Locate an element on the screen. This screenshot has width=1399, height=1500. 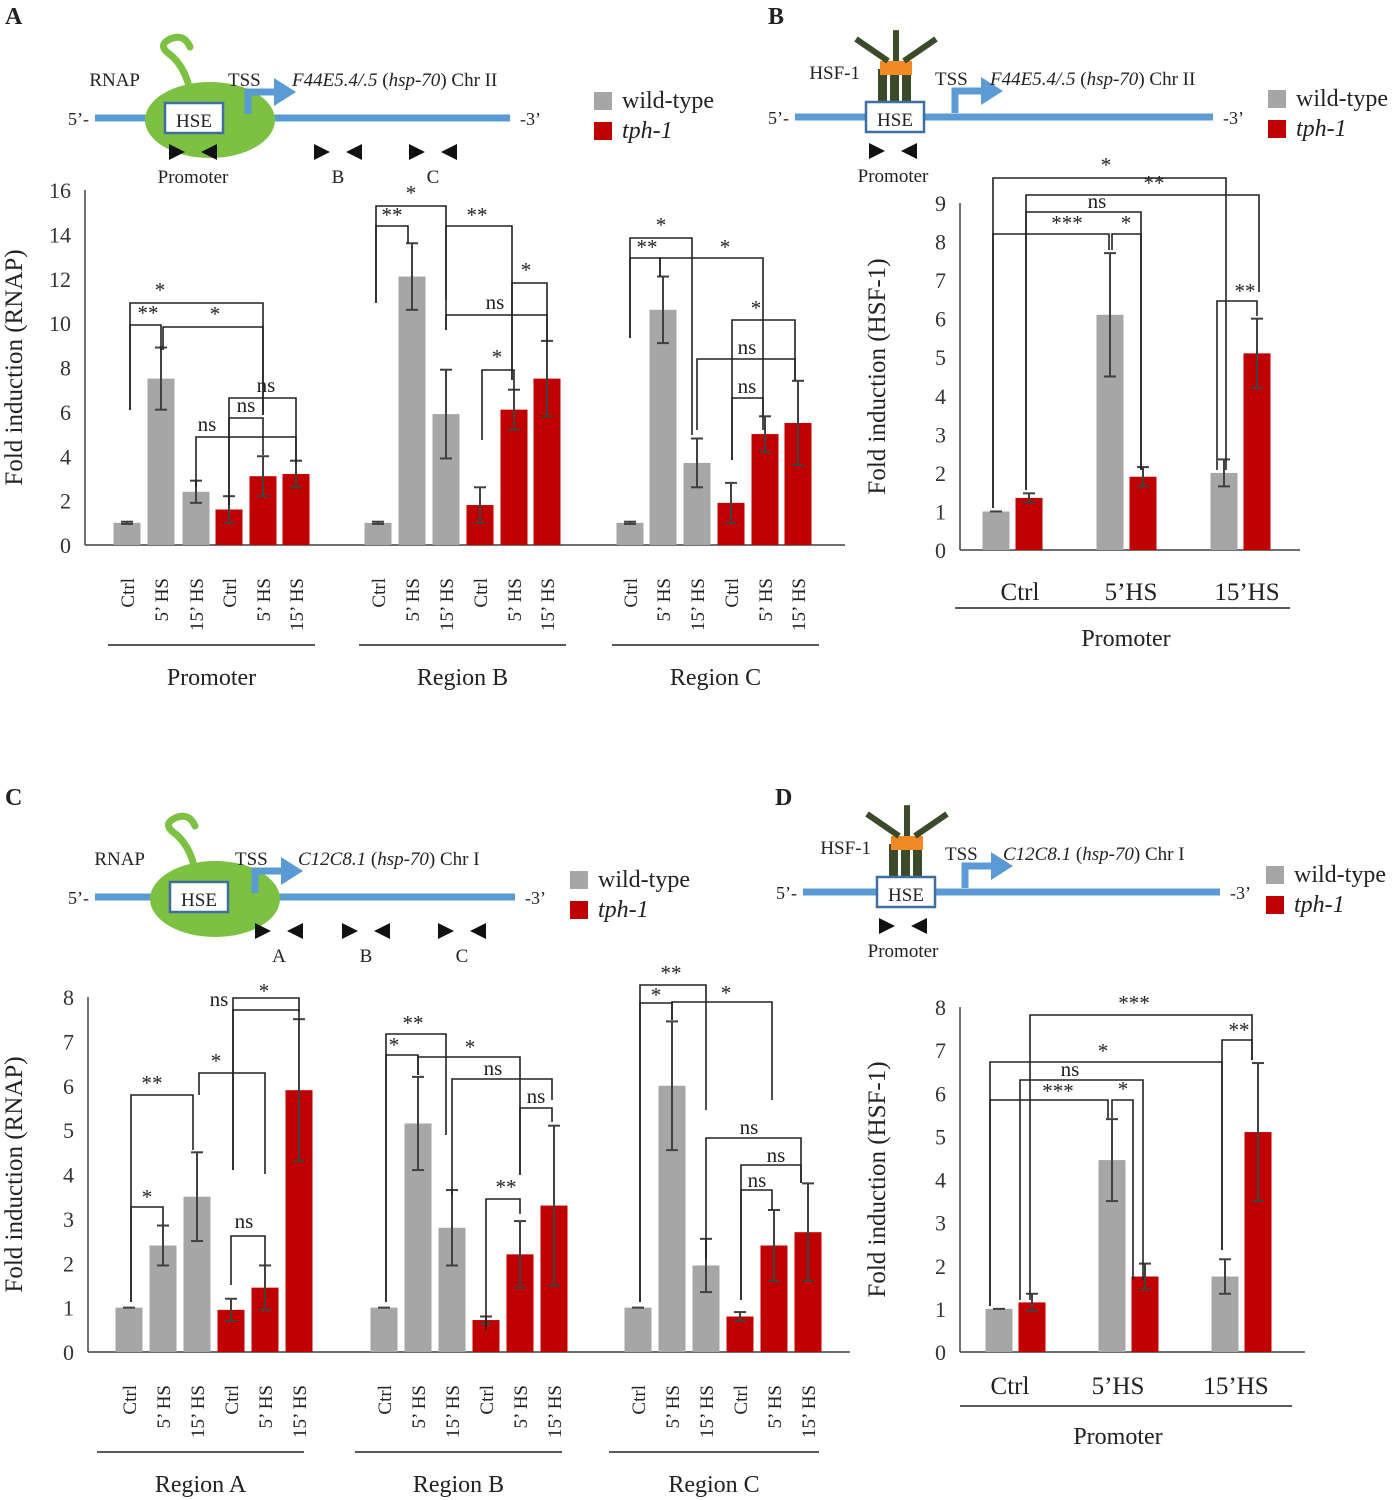
y-tick-label: 2 is located at coordinates (68, 1263).